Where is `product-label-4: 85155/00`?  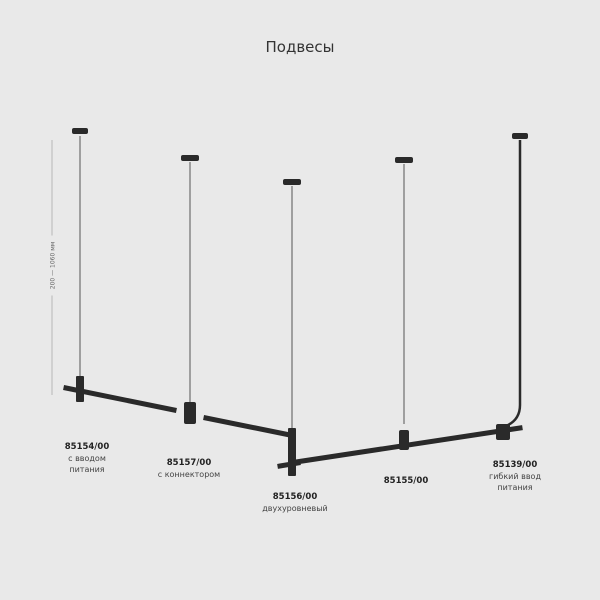
product-label-4: 85155/00 is located at coordinates (406, 481).